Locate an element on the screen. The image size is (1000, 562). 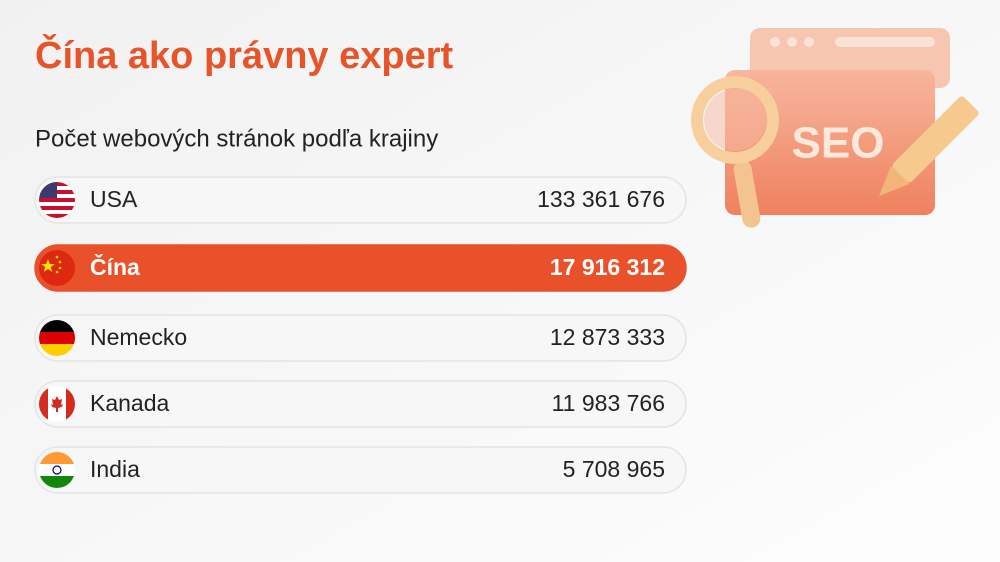
seo-label: SEO is located at coordinates (838, 143).